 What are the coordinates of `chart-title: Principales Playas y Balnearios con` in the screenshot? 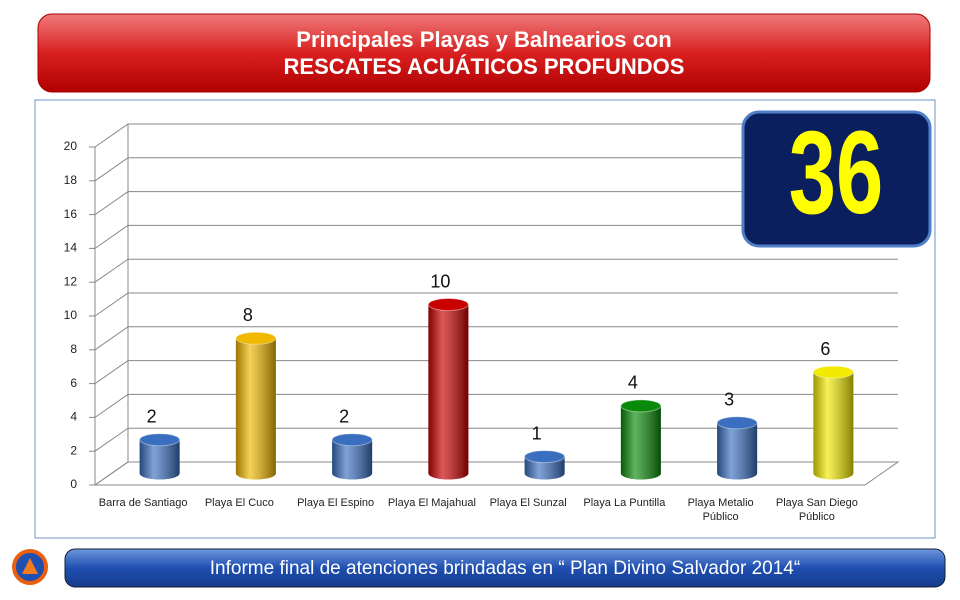 It's located at (483, 39).